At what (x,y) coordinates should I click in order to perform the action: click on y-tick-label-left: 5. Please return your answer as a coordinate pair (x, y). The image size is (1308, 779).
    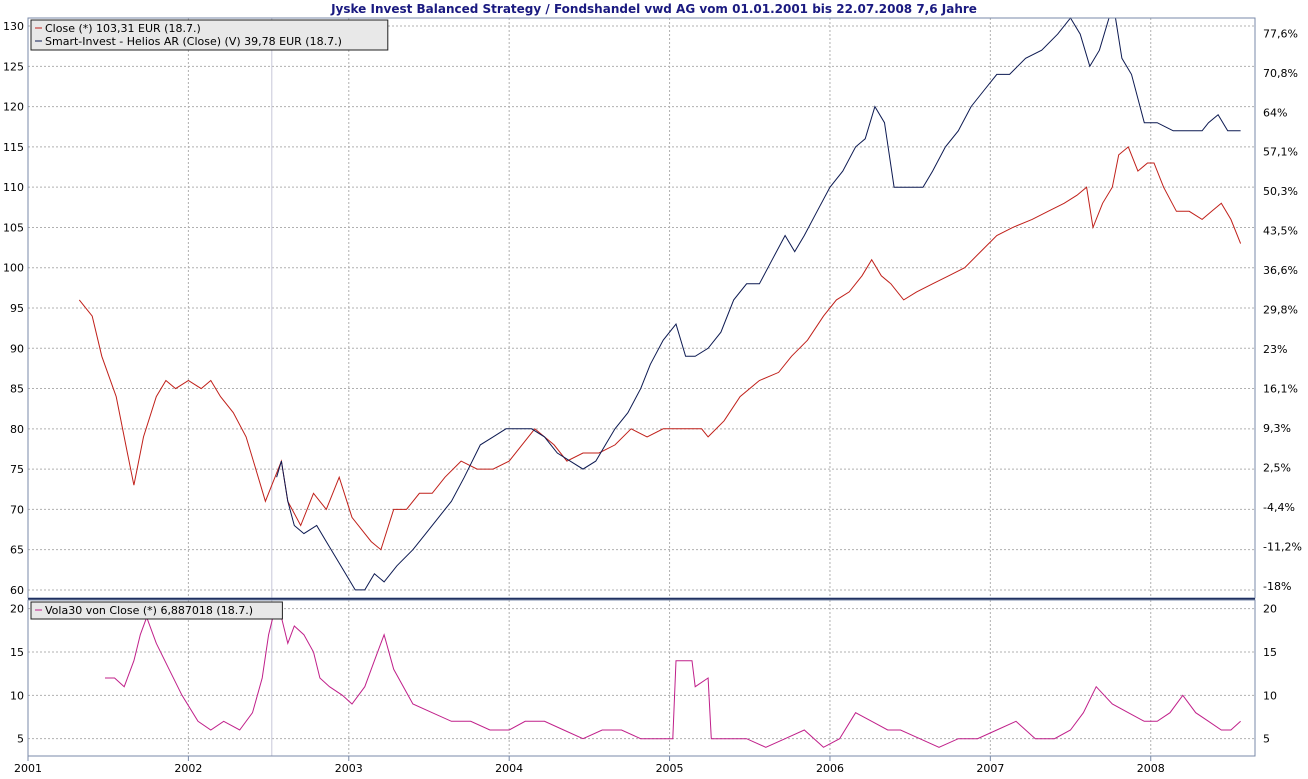
    Looking at the image, I should click on (20, 739).